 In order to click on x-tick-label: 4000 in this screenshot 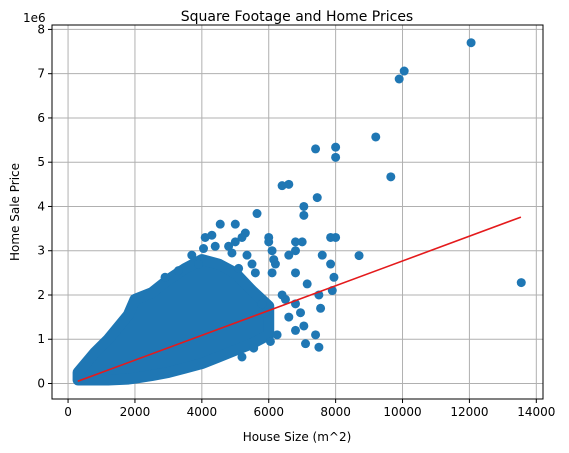, I will do `click(202, 412)`.